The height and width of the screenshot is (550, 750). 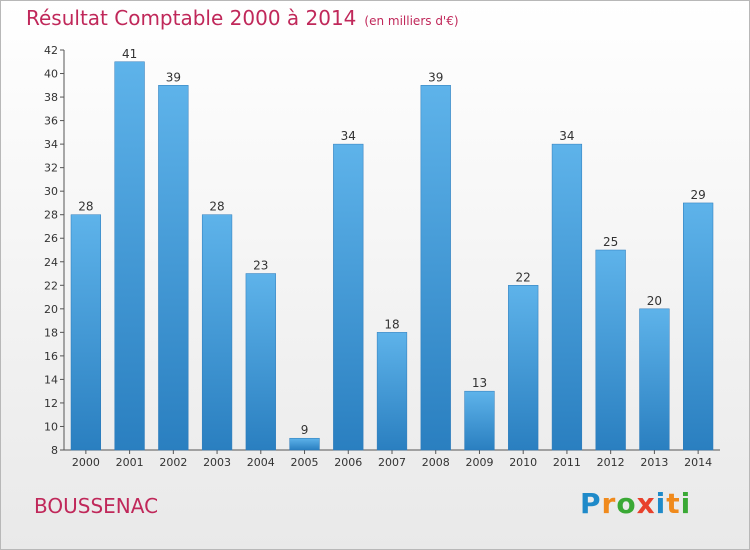 What do you see at coordinates (51, 121) in the screenshot?
I see `y-tick-label: 36` at bounding box center [51, 121].